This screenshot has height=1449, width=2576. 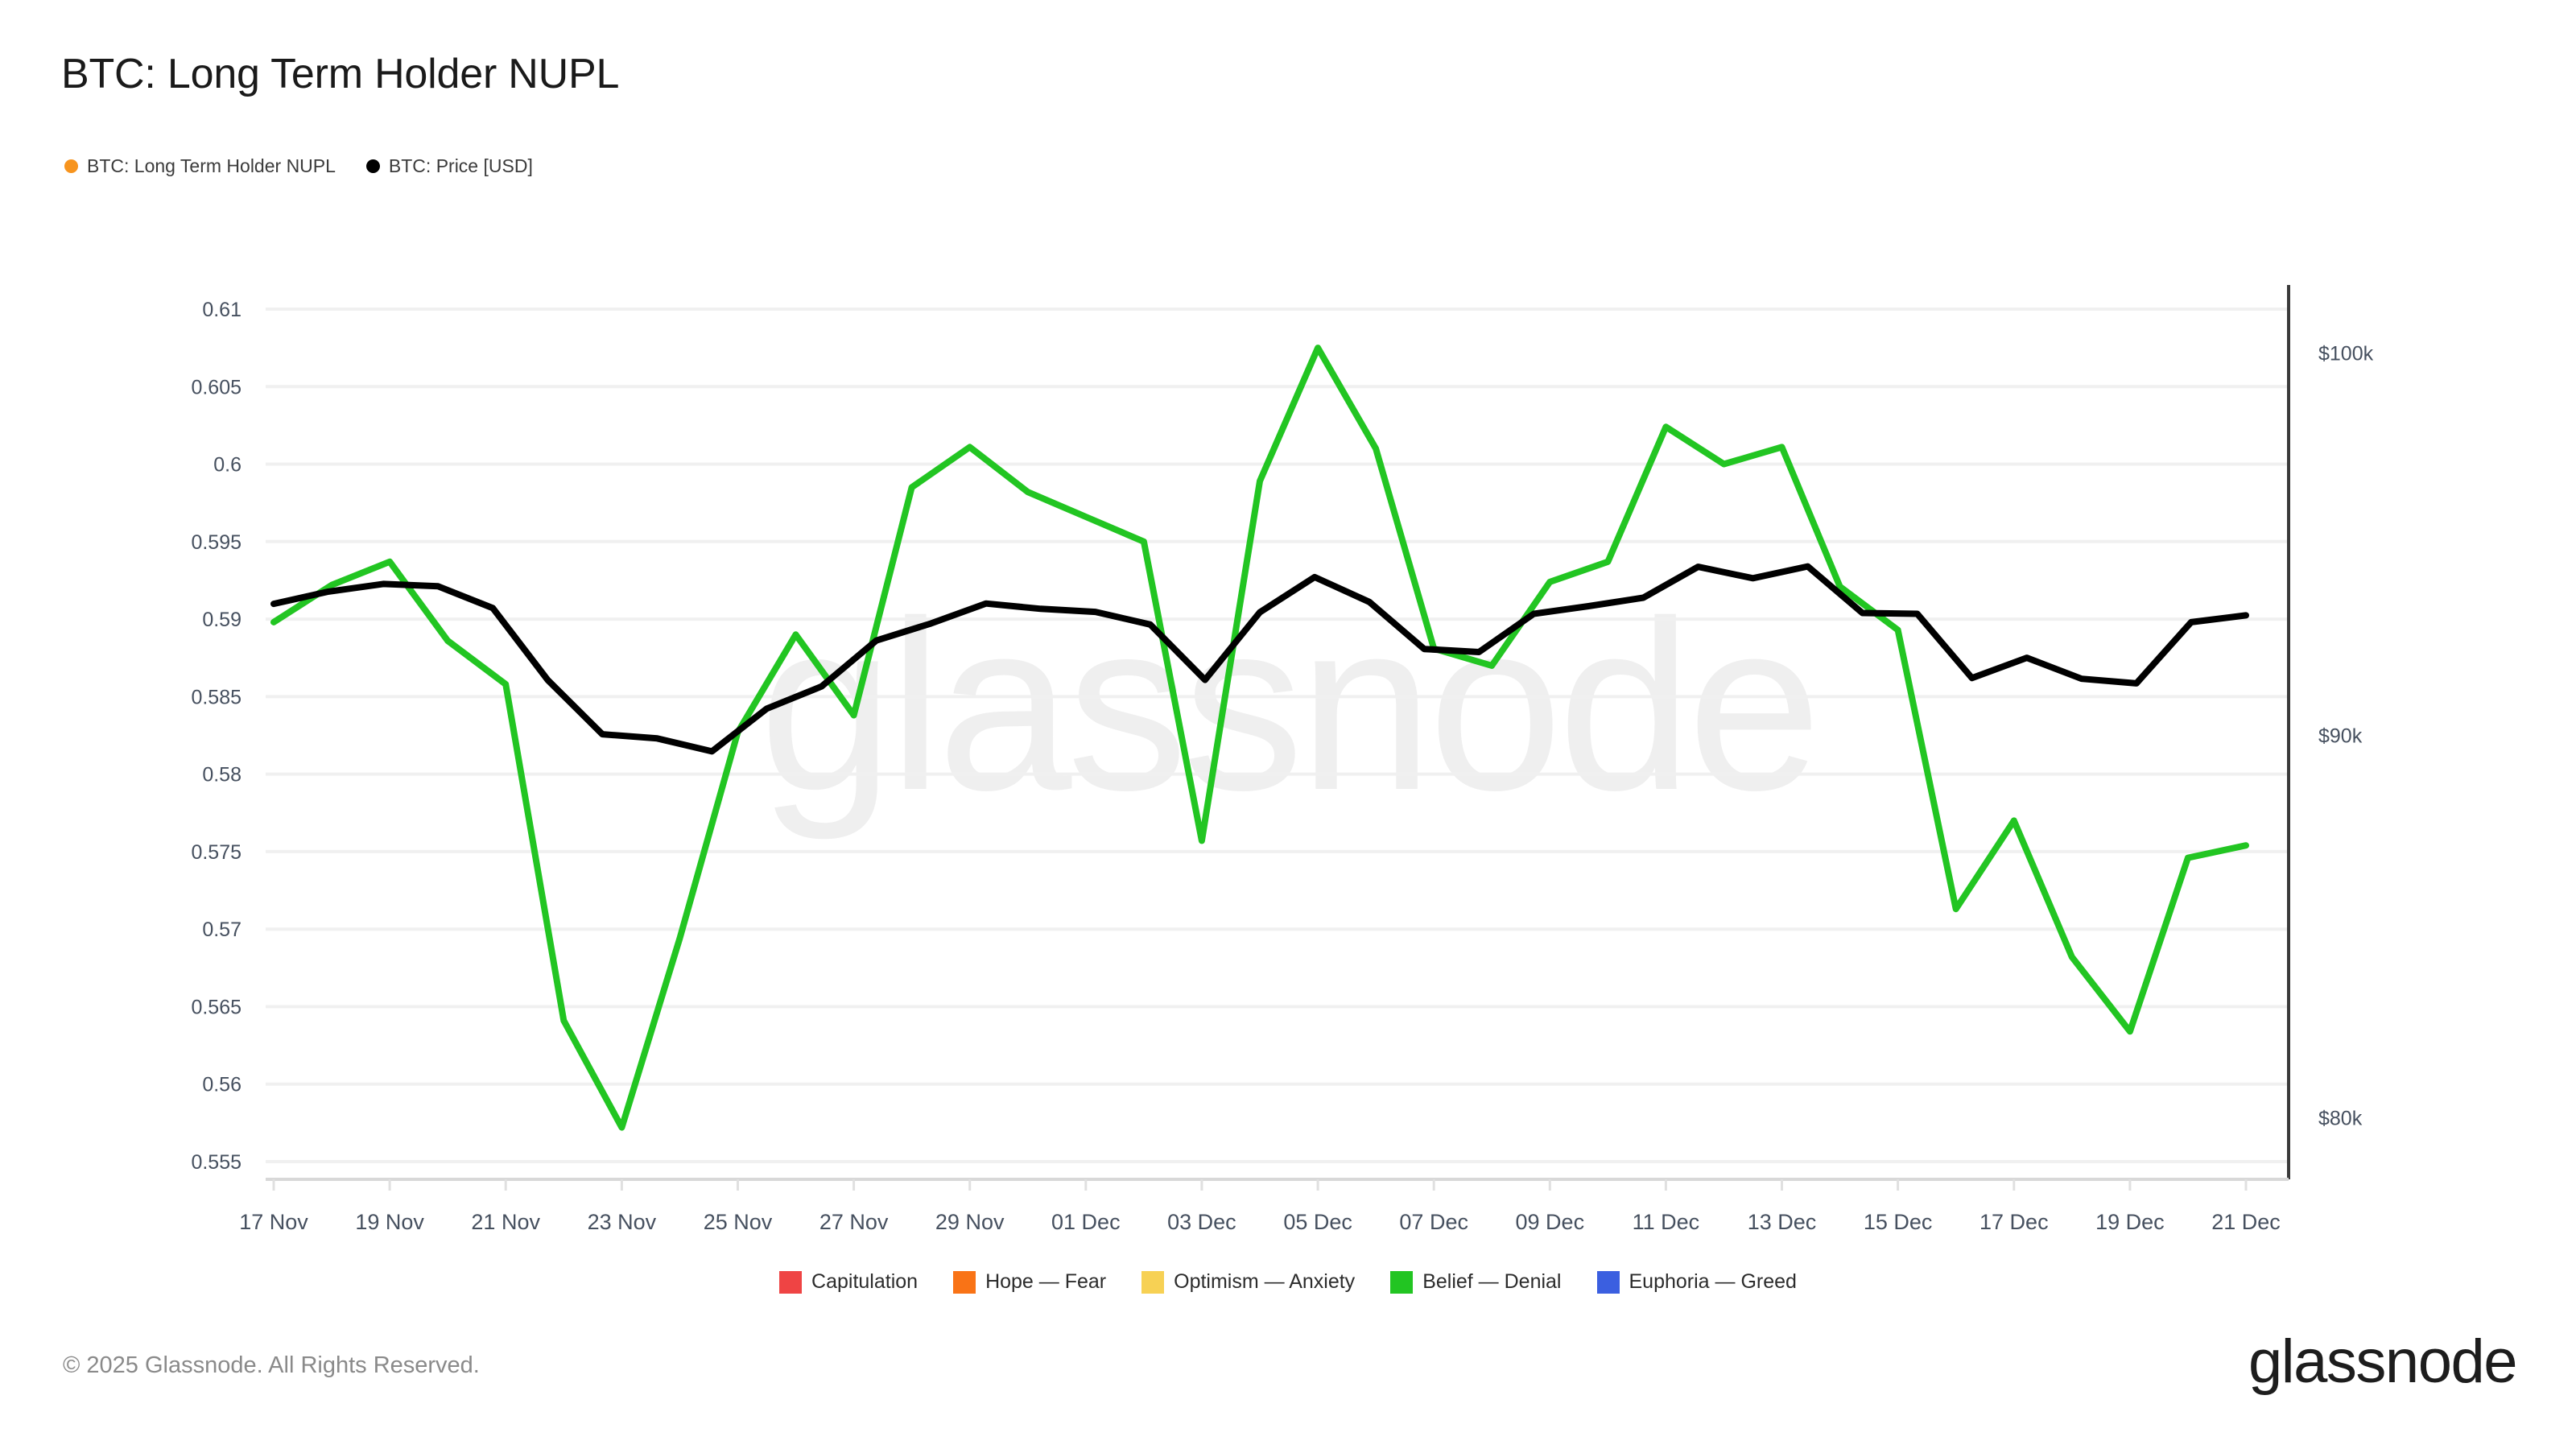 What do you see at coordinates (1086, 1222) in the screenshot?
I see `x-axis-tick-label: 01 Dec` at bounding box center [1086, 1222].